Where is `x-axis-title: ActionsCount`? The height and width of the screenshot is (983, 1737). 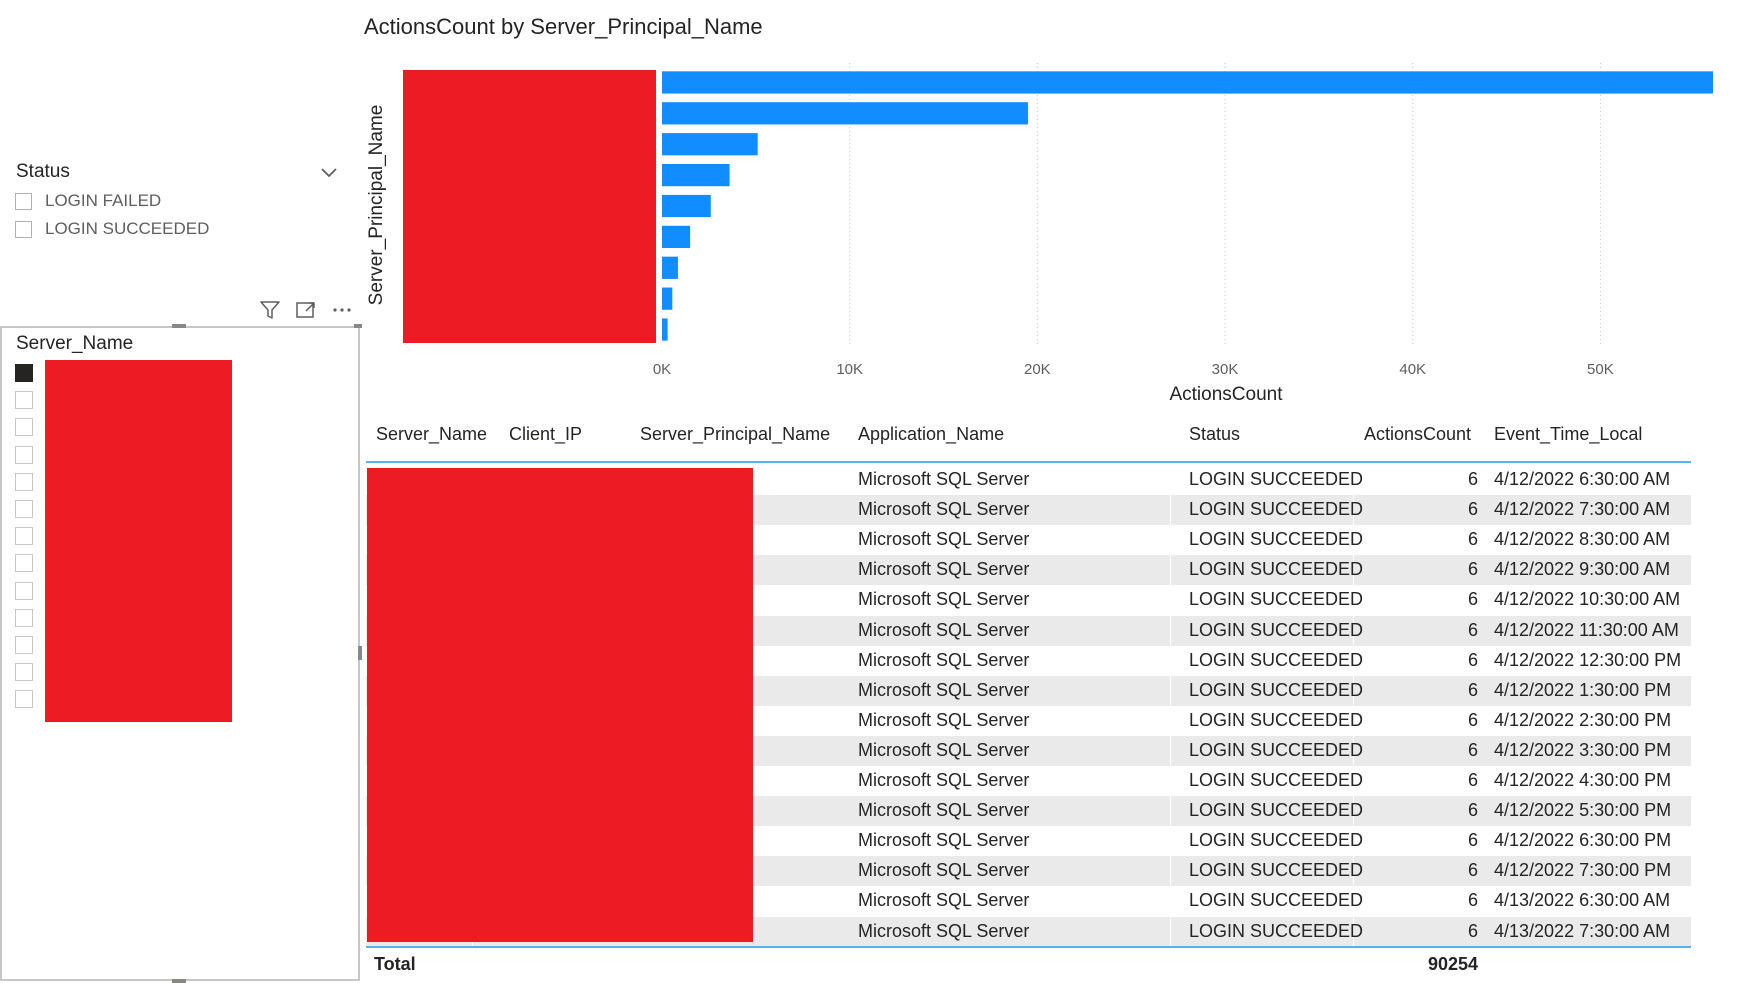 x-axis-title: ActionsCount is located at coordinates (1226, 394).